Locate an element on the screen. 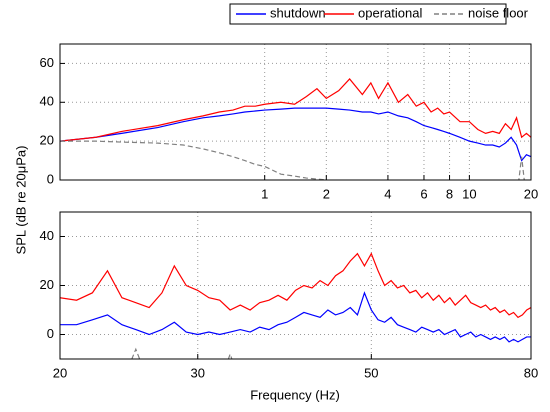  x-tick-label: 10 is located at coordinates (469, 193).